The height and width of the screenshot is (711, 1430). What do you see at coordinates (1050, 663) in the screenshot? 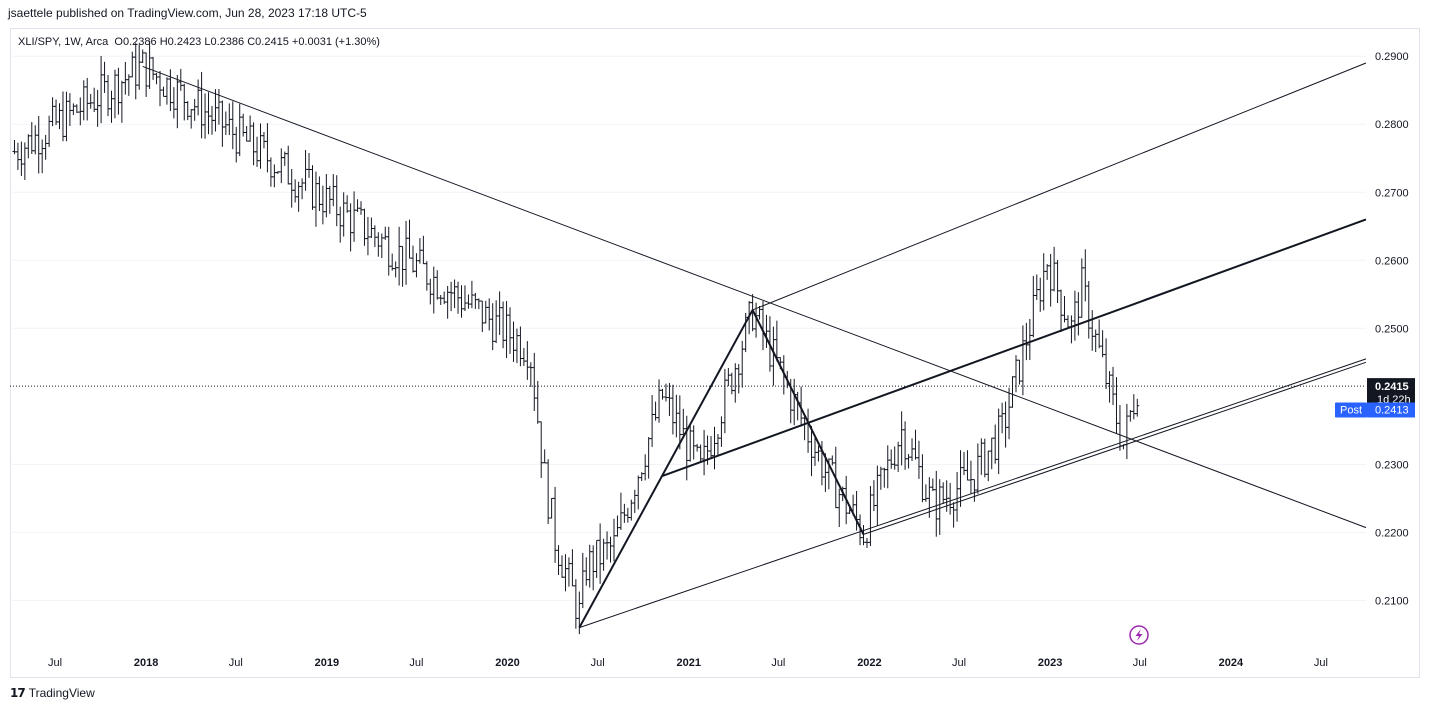
I see `time-tick-label: 2023` at bounding box center [1050, 663].